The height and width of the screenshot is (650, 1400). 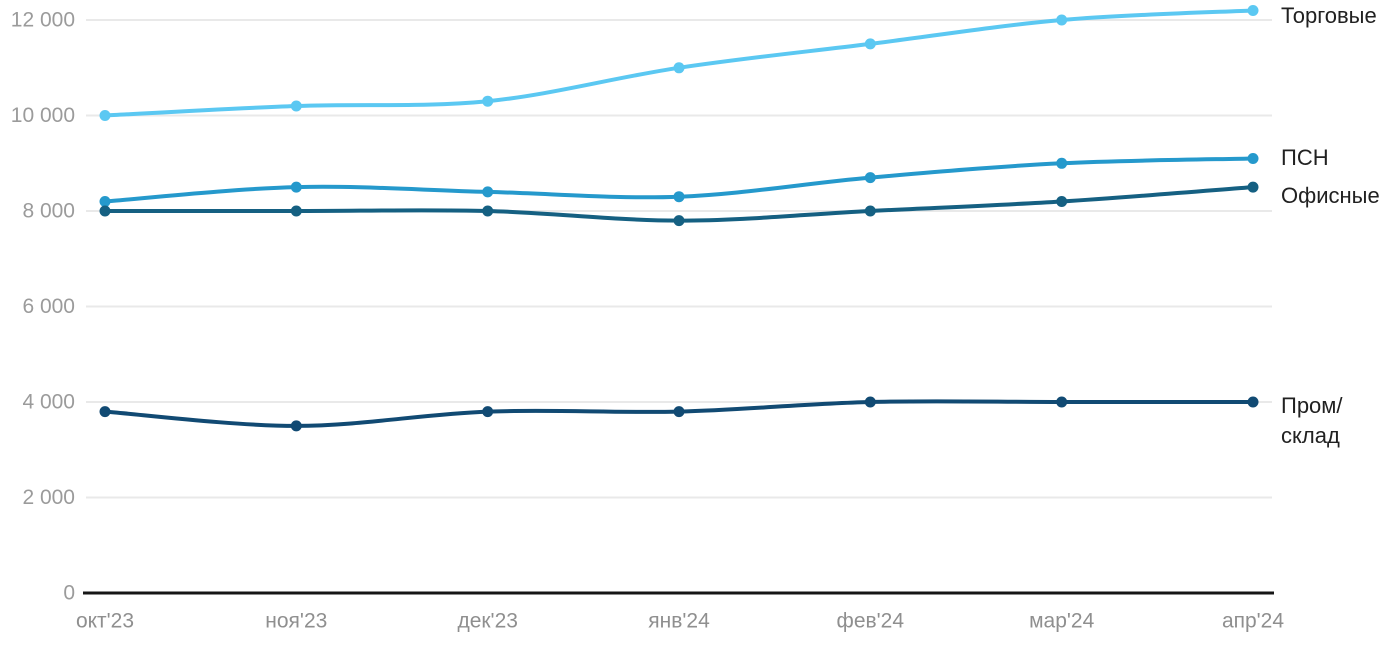 I want to click on x-tick-label: мар'24, so click(x=1061, y=621).